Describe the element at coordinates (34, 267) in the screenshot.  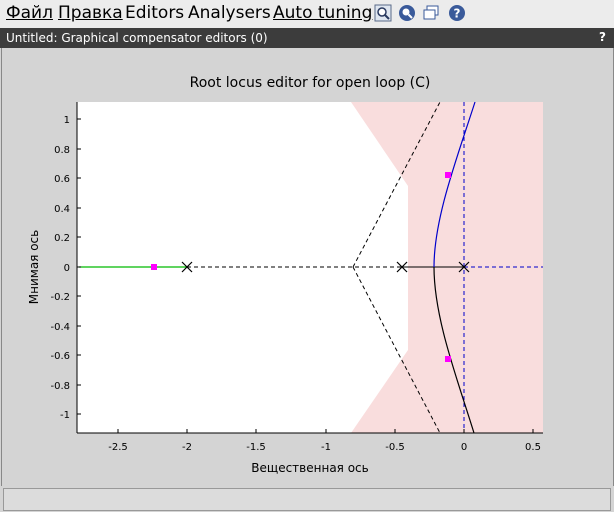
I see `y-axis-label: Мнимая ось` at that location.